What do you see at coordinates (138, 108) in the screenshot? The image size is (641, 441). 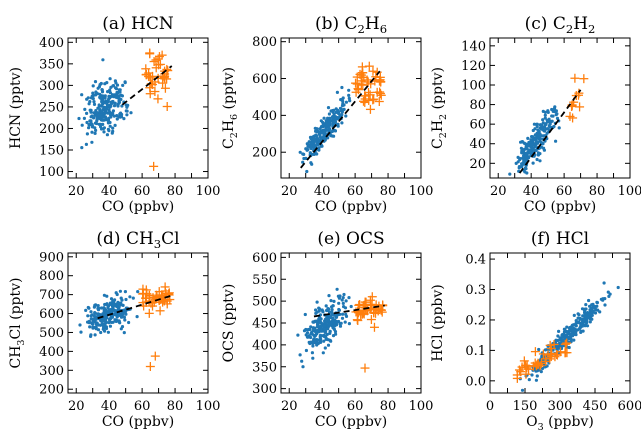 I see `axes-frame` at bounding box center [138, 108].